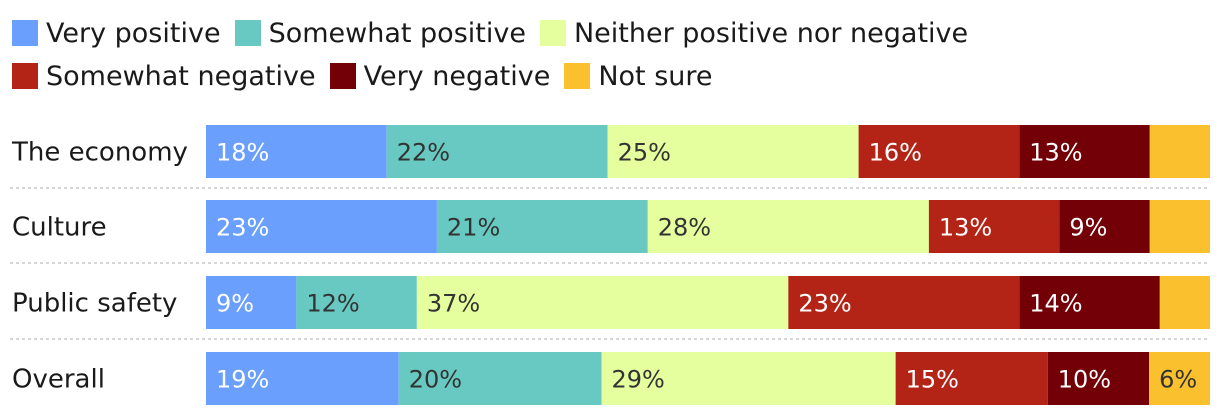 The height and width of the screenshot is (418, 1220). Describe the element at coordinates (242, 380) in the screenshot. I see `value-label-overall-very-positive: 19%` at that location.